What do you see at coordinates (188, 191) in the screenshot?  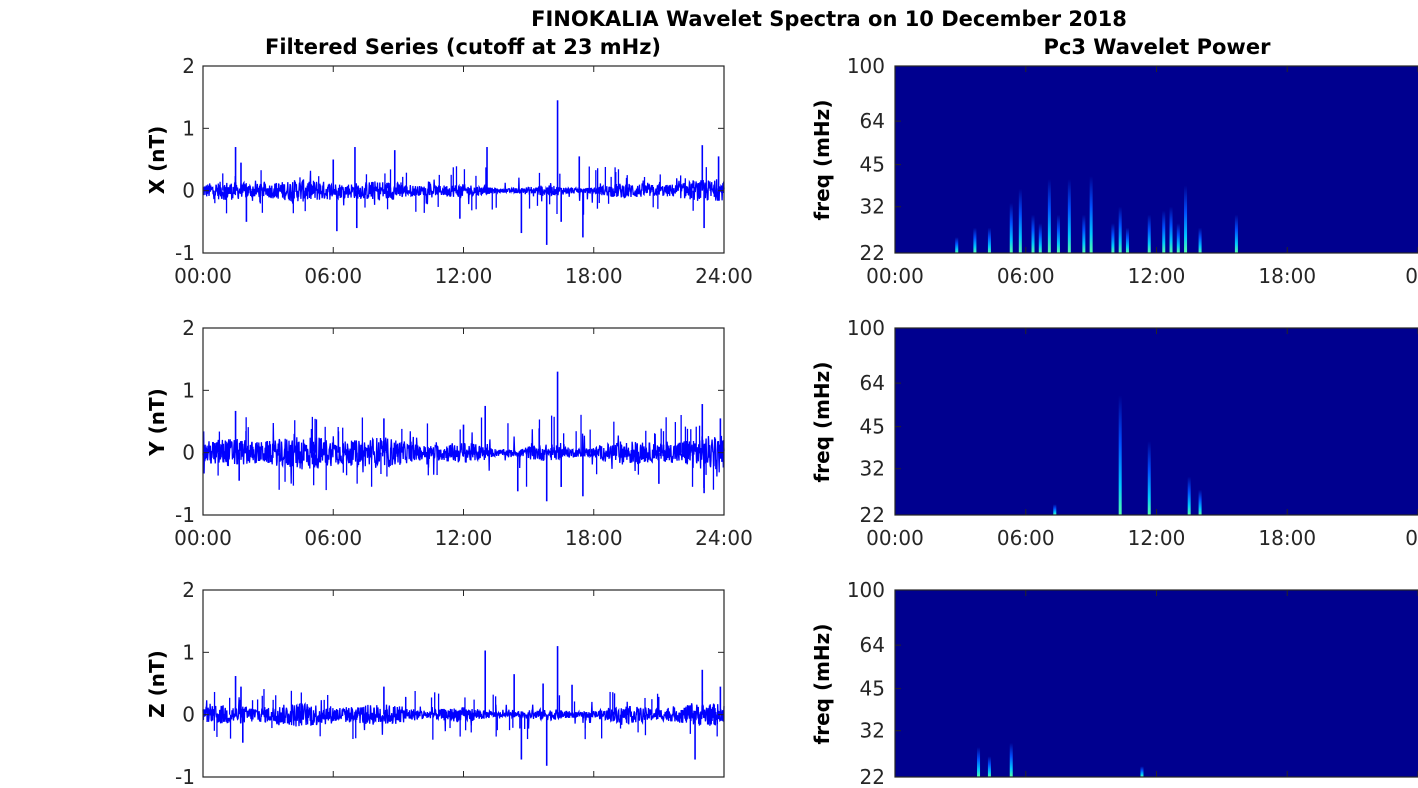 I see `x-series-ytick-label: 0` at bounding box center [188, 191].